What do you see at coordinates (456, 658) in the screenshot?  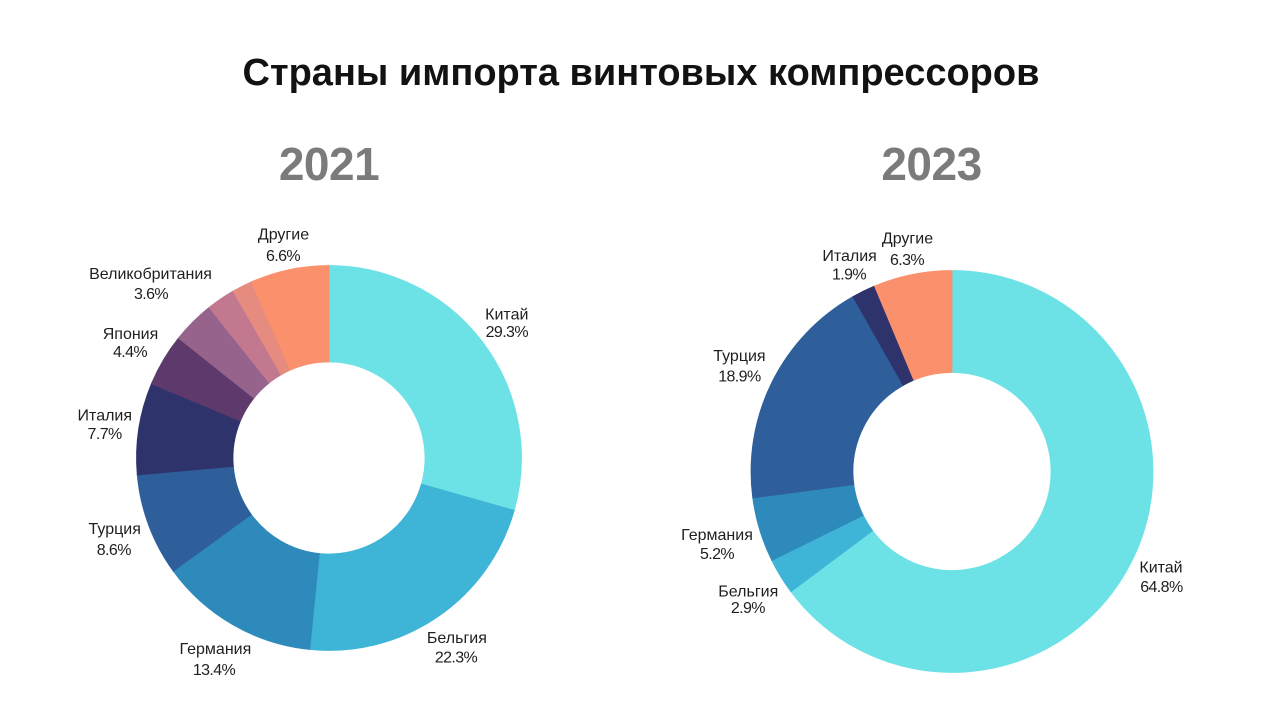 I see `svg-text: 22.3%` at bounding box center [456, 658].